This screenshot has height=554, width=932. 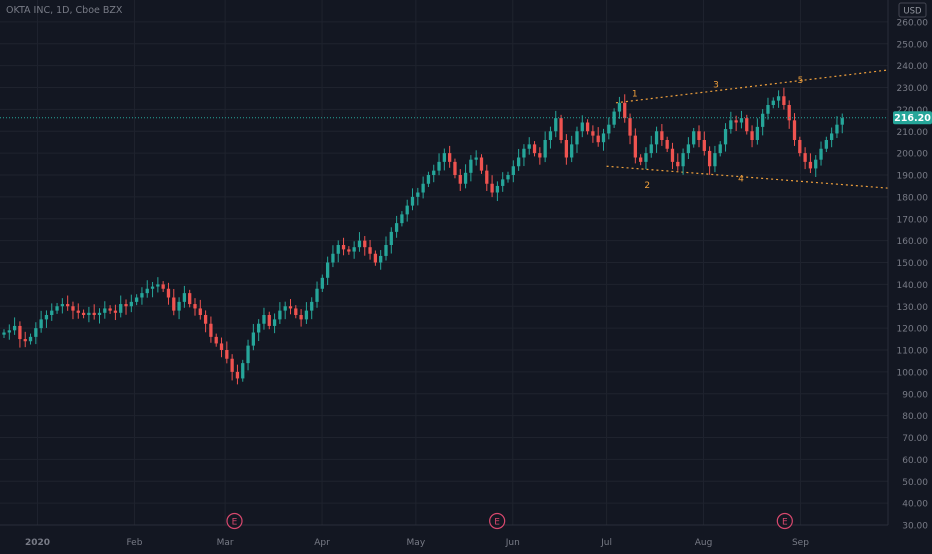 I want to click on earnings-circle, so click(x=784, y=521).